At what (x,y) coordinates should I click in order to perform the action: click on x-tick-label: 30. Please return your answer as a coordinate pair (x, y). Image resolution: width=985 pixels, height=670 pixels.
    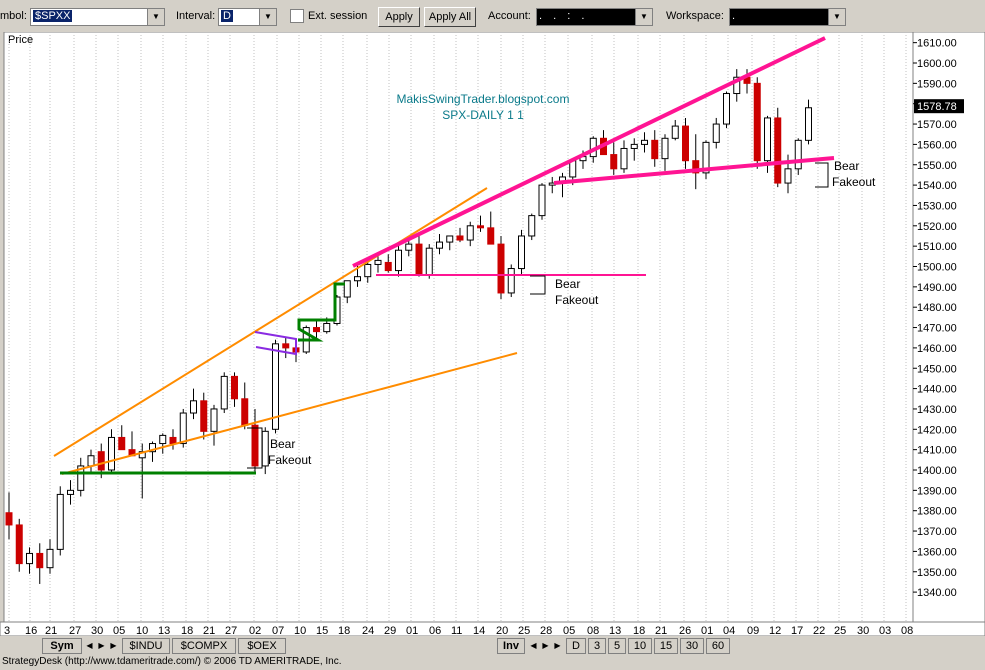
    Looking at the image, I should click on (863, 630).